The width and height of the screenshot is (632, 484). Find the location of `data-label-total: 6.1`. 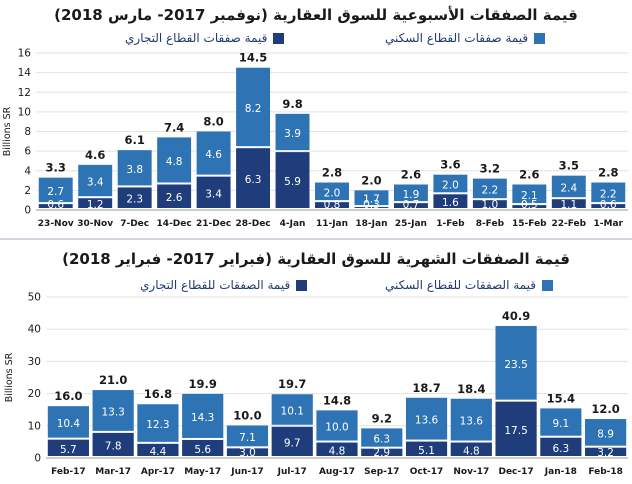

data-label-total: 6.1 is located at coordinates (134, 140).